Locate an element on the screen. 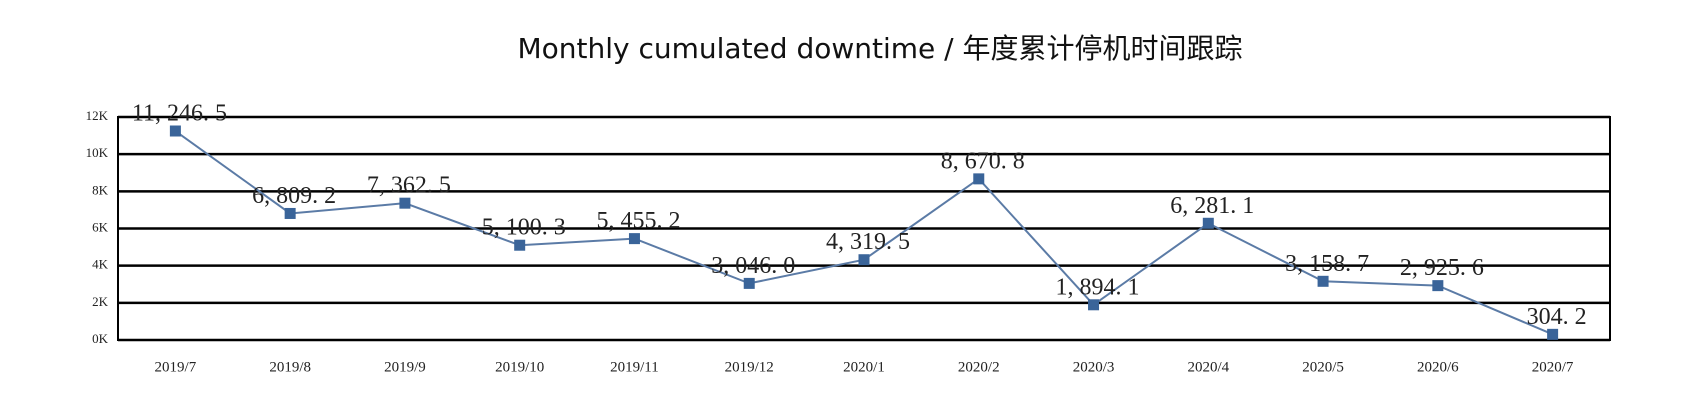 The width and height of the screenshot is (1700, 406). data-label: 304. 2 is located at coordinates (1557, 317).